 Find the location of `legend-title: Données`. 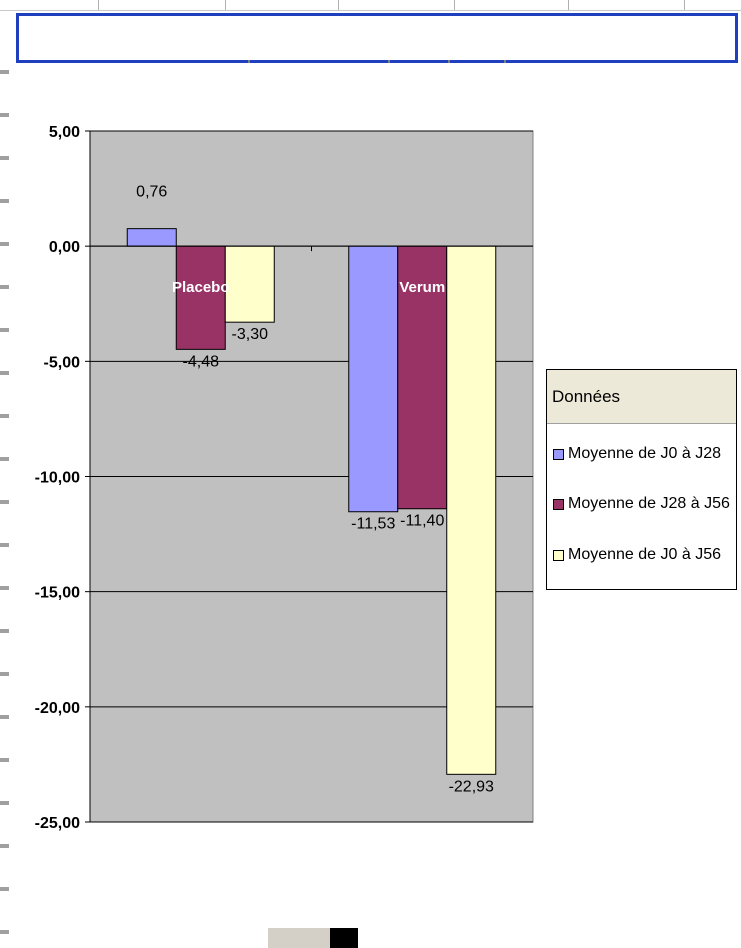

legend-title: Données is located at coordinates (641, 397).